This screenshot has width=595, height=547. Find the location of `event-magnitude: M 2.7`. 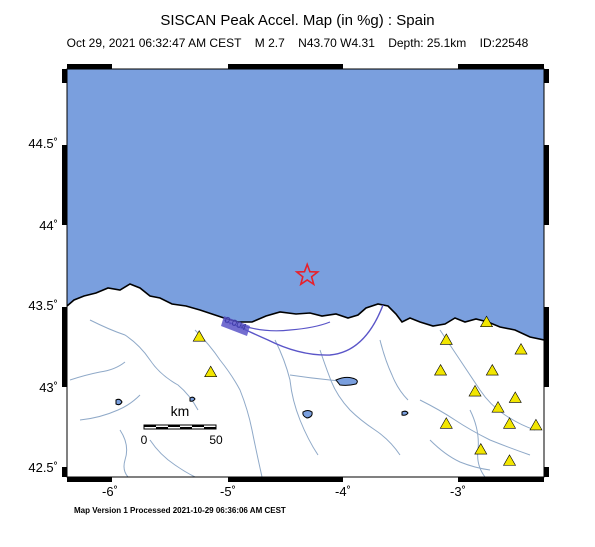

event-magnitude: M 2.7 is located at coordinates (269, 43).